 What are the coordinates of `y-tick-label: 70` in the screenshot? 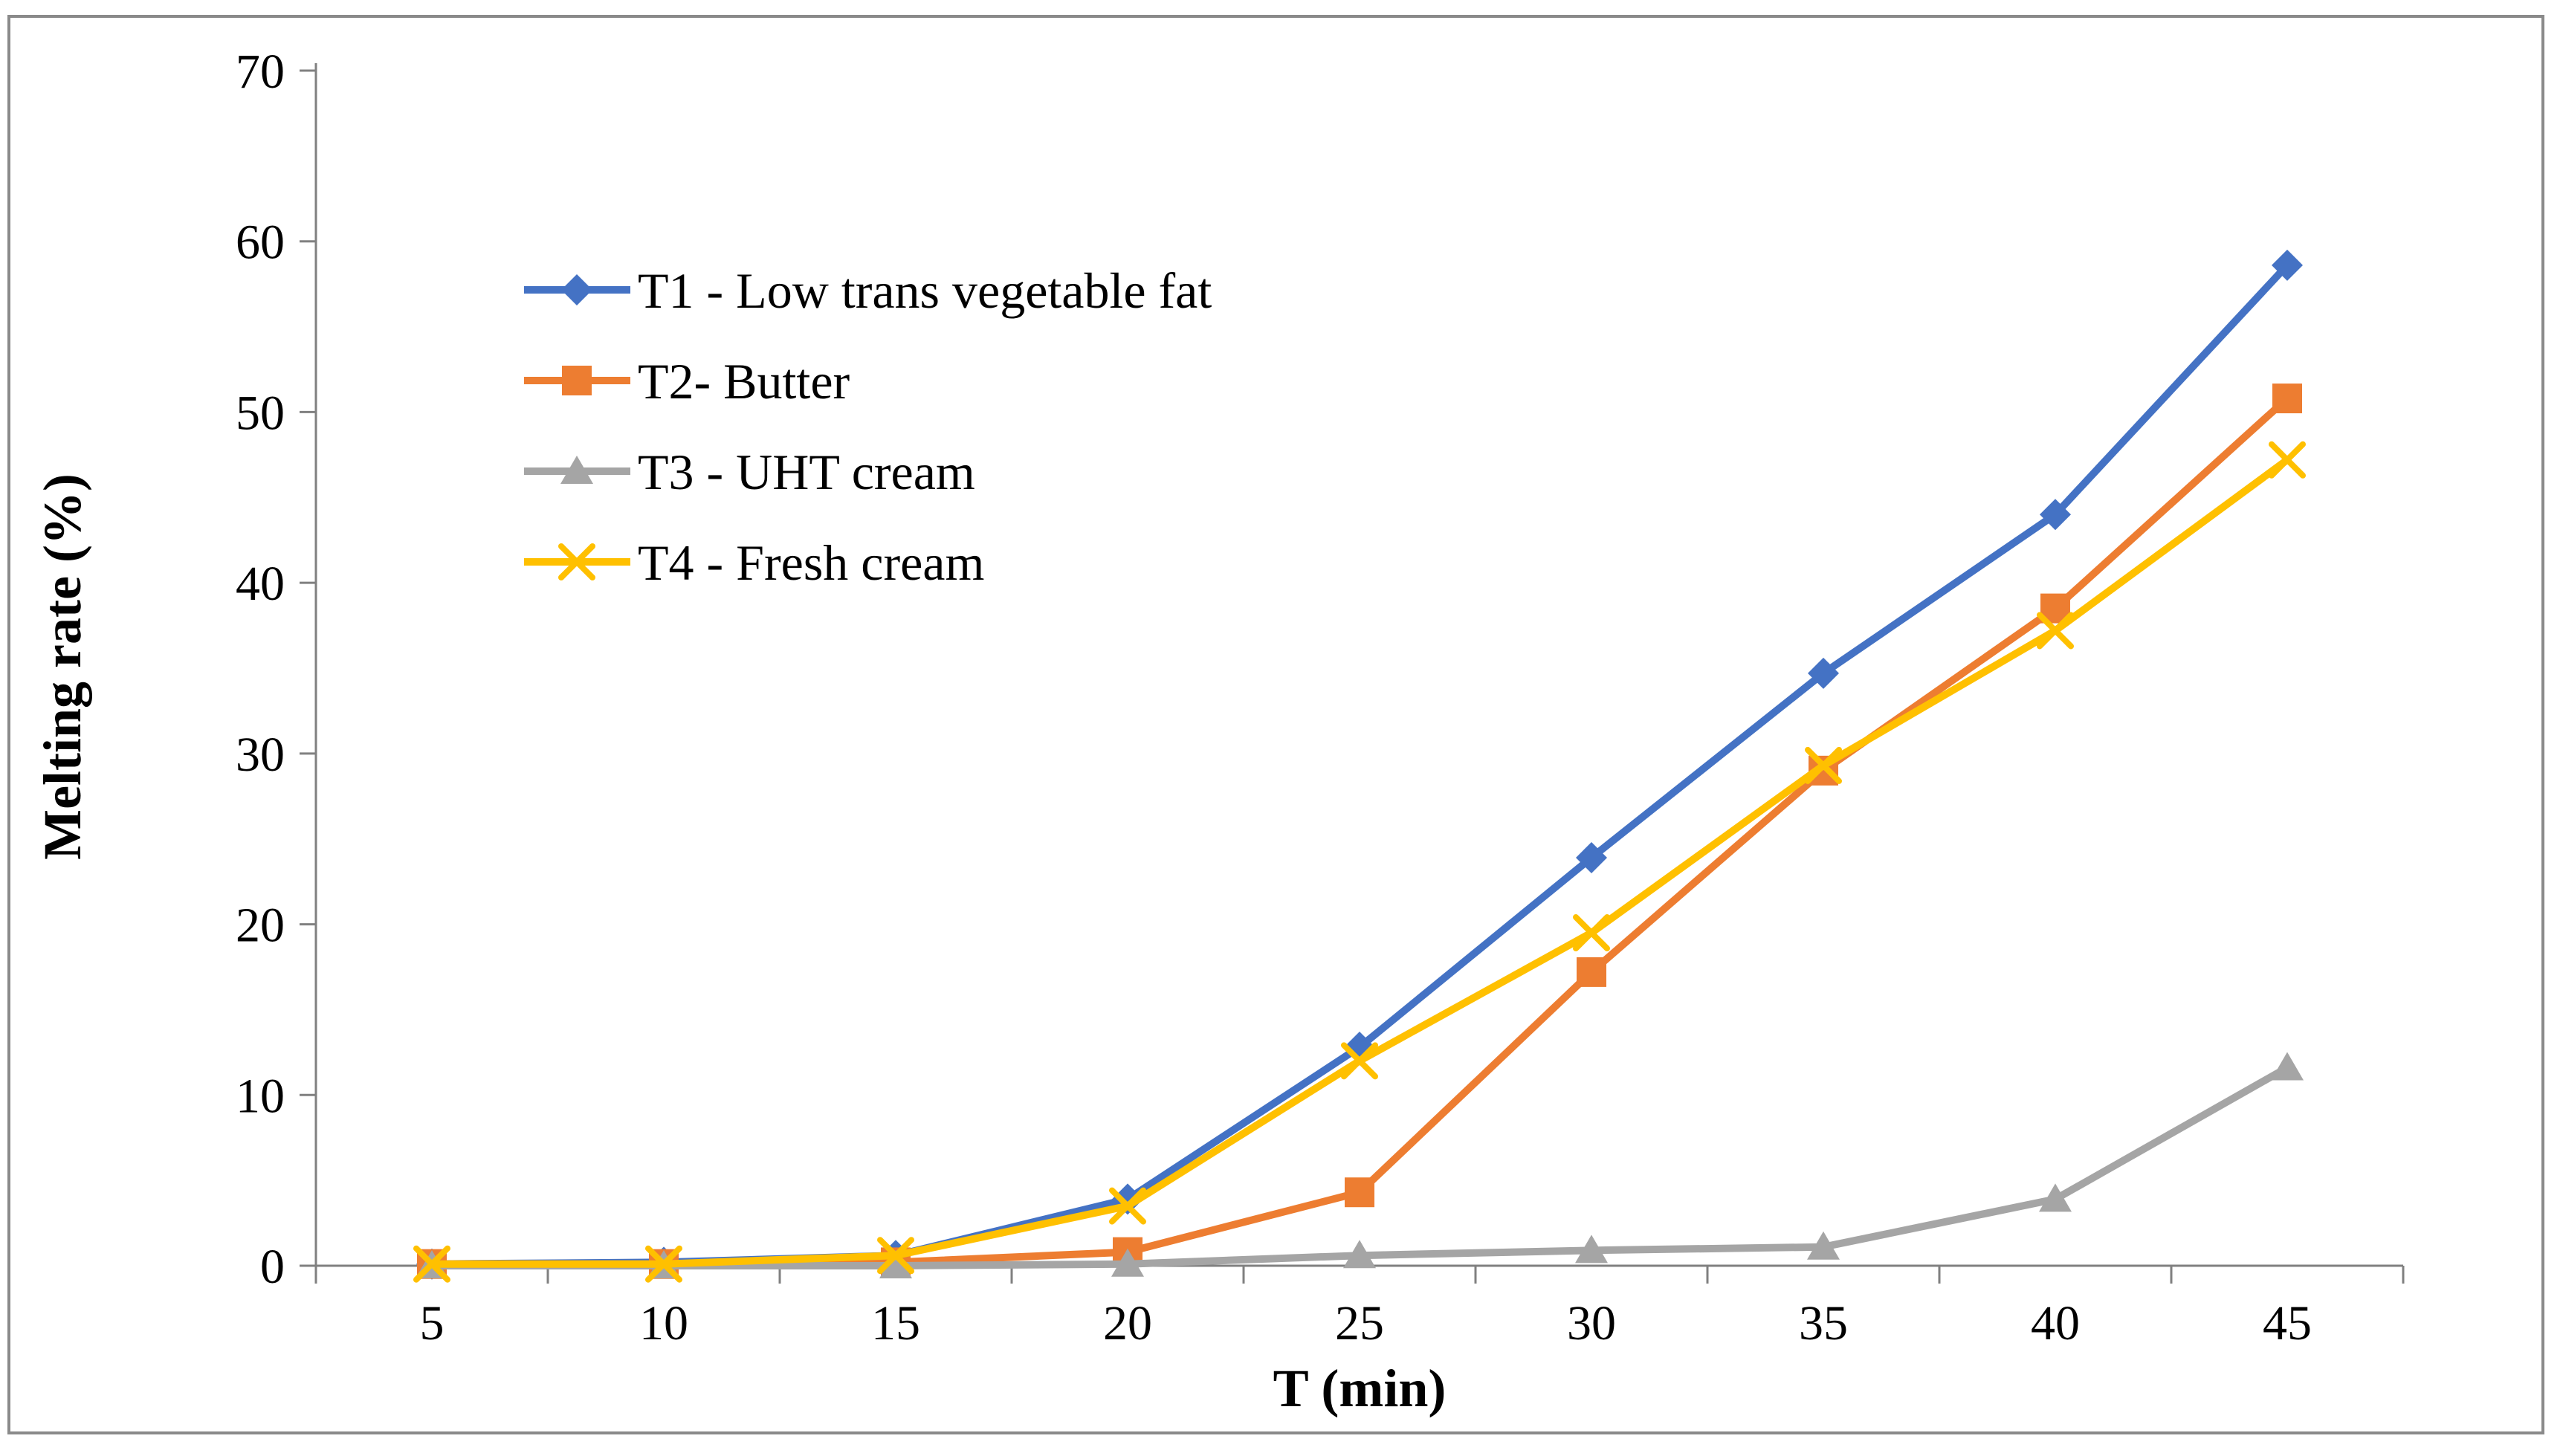 It's located at (260, 72).